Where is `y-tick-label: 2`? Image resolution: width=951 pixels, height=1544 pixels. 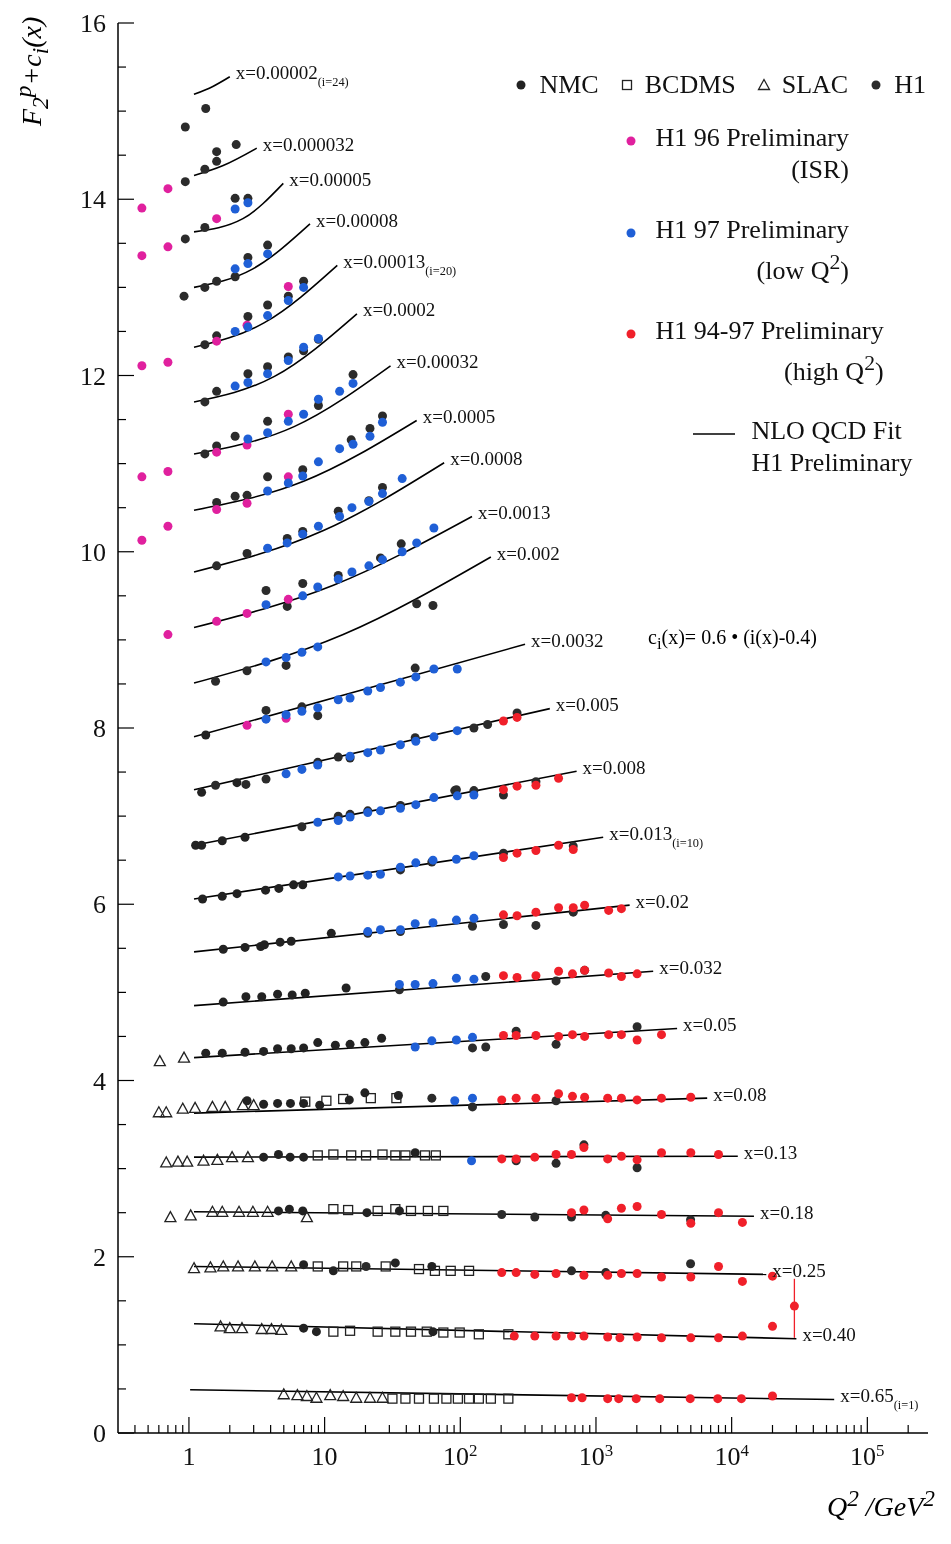 y-tick-label: 2 is located at coordinates (99, 1257).